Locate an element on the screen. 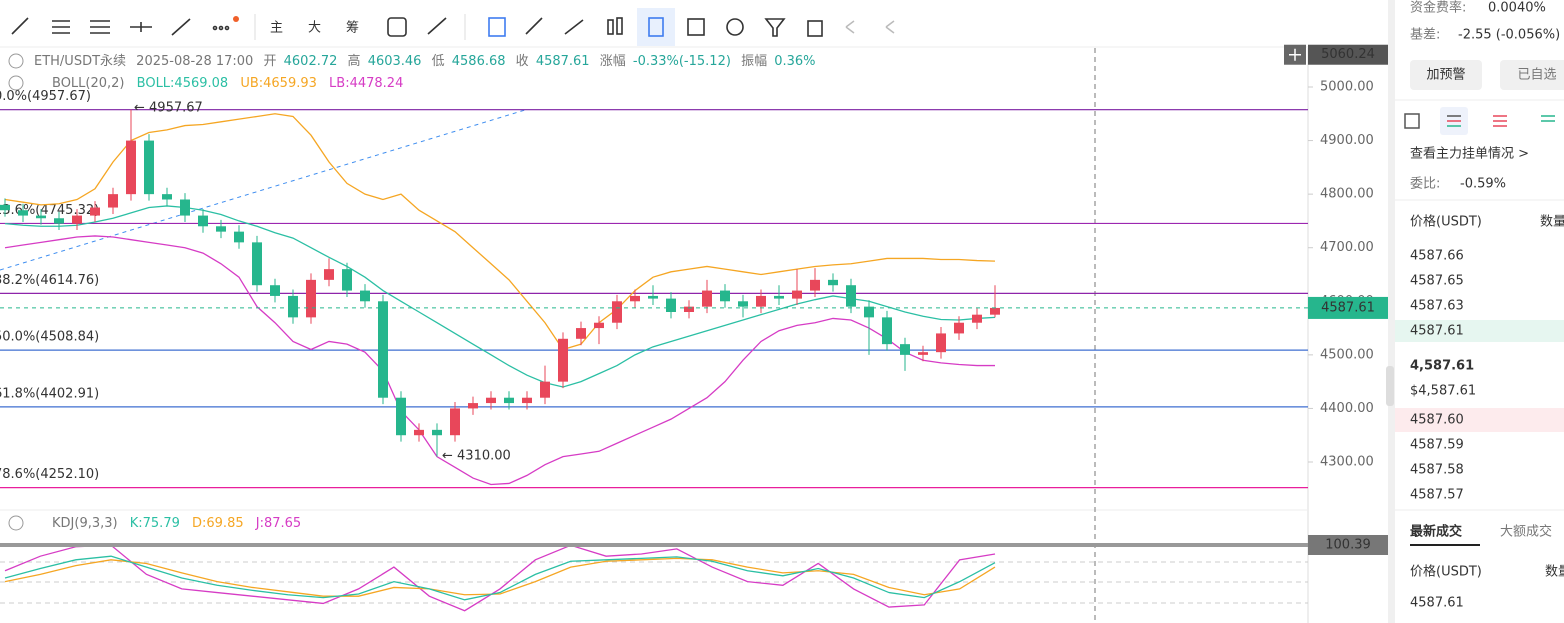 Image resolution: width=1564 pixels, height=623 pixels. fib-label: 0.0%(4957.67) is located at coordinates (45, 96).